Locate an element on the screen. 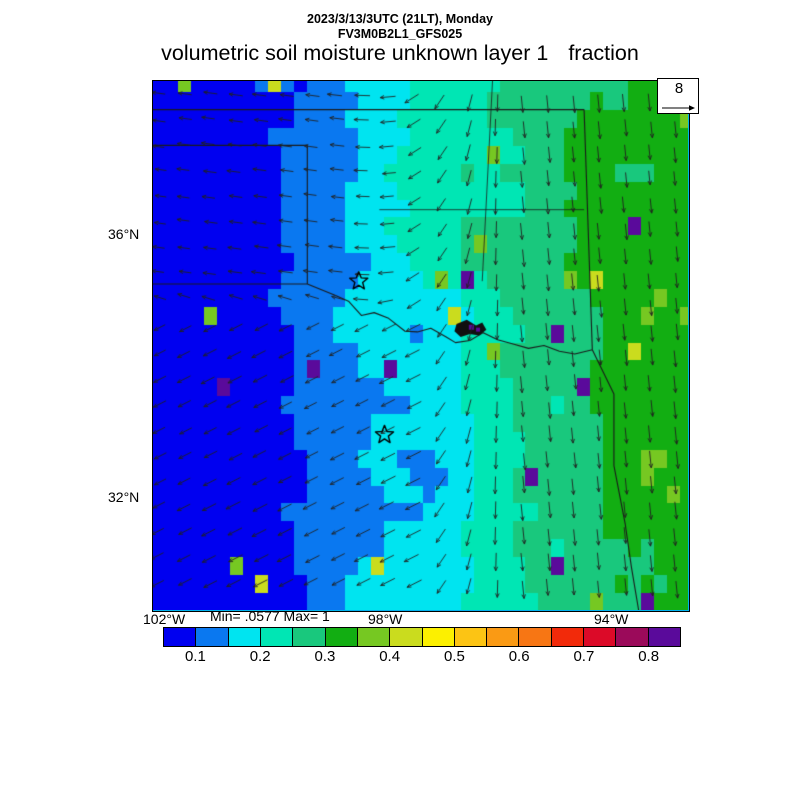 This screenshot has width=800, height=800. header-line-model: FV3M0B2L1_GFS025 is located at coordinates (400, 34).